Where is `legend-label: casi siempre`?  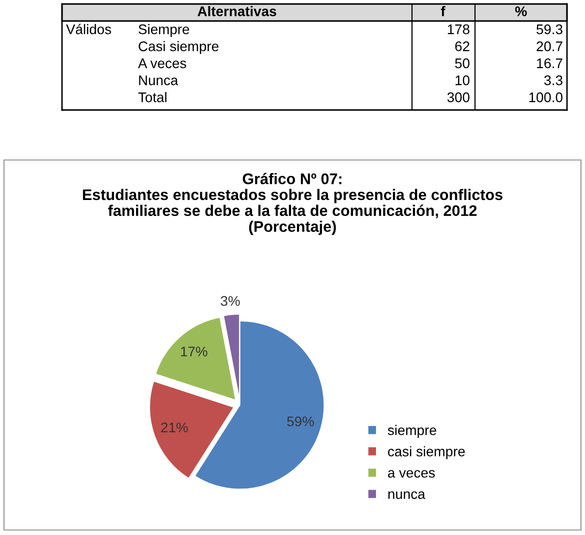 legend-label: casi siempre is located at coordinates (426, 453).